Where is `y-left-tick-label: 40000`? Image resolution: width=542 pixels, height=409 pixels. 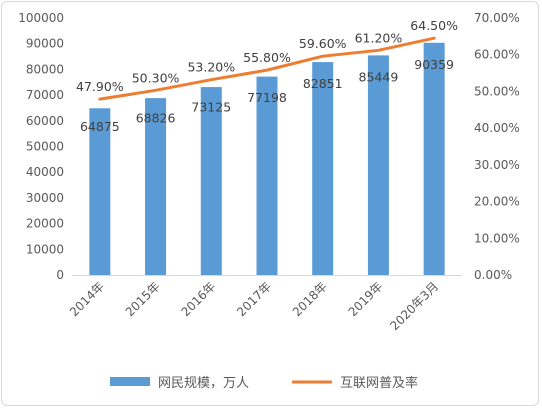
y-left-tick-label: 40000 is located at coordinates (45, 172).